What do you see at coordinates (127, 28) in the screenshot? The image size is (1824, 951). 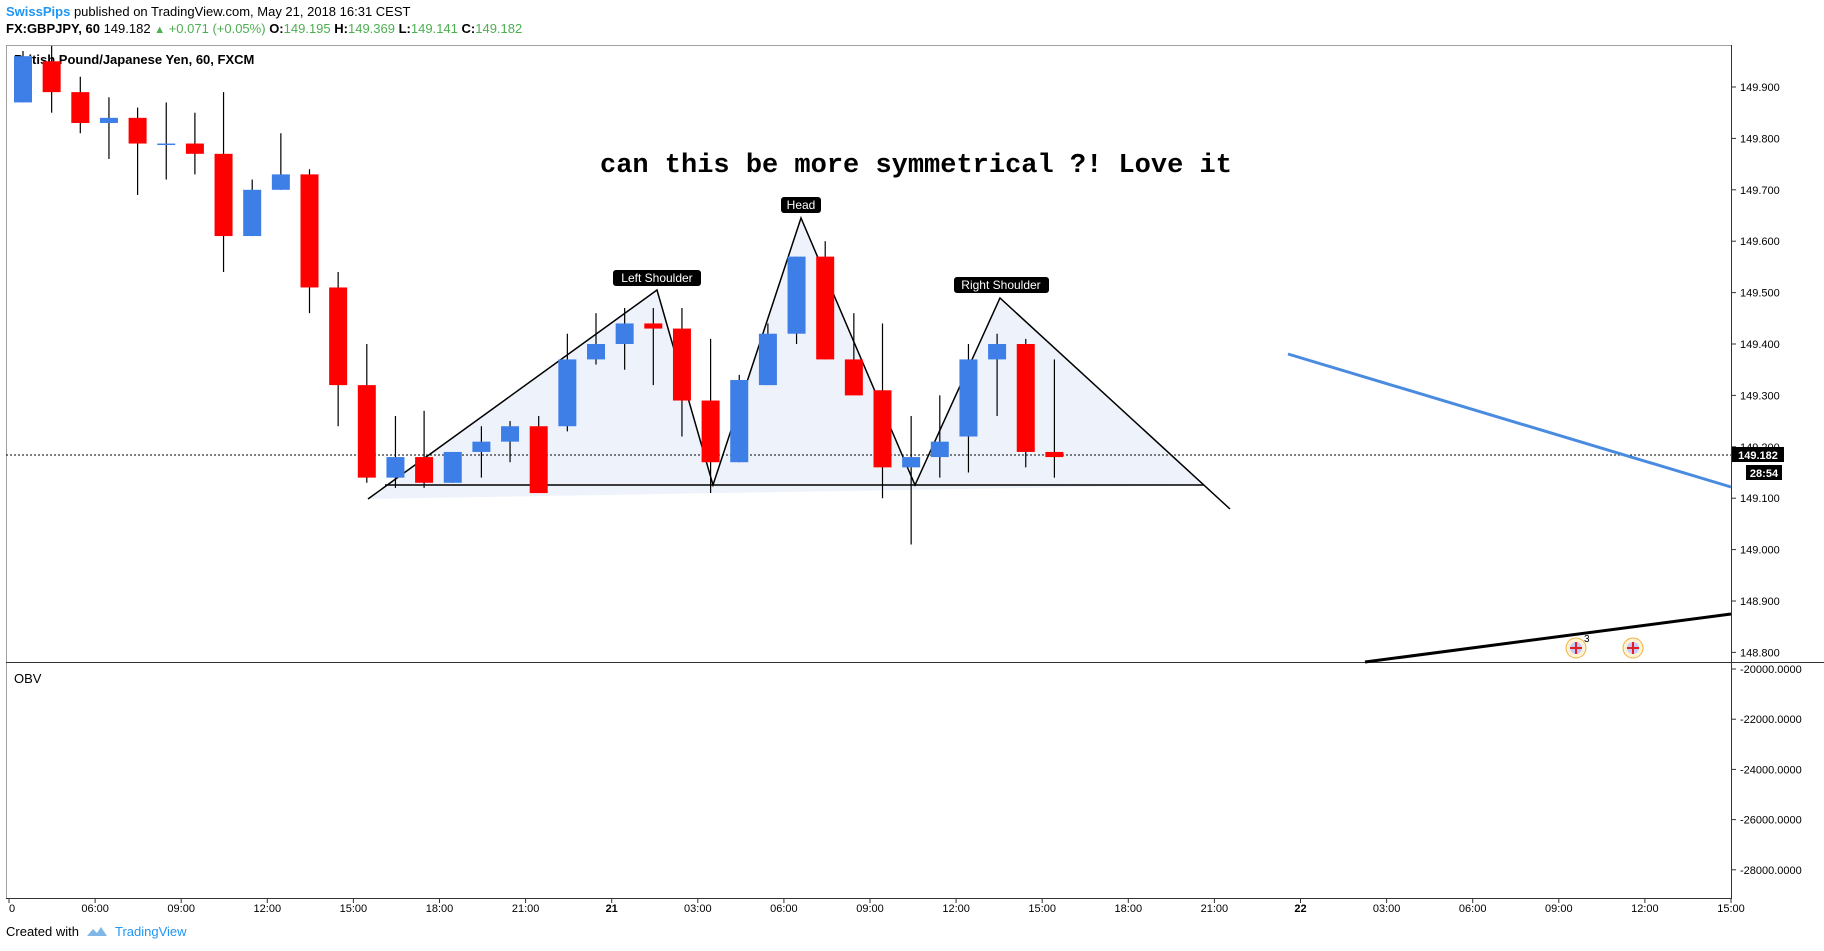 I see `last-price: 149.182` at bounding box center [127, 28].